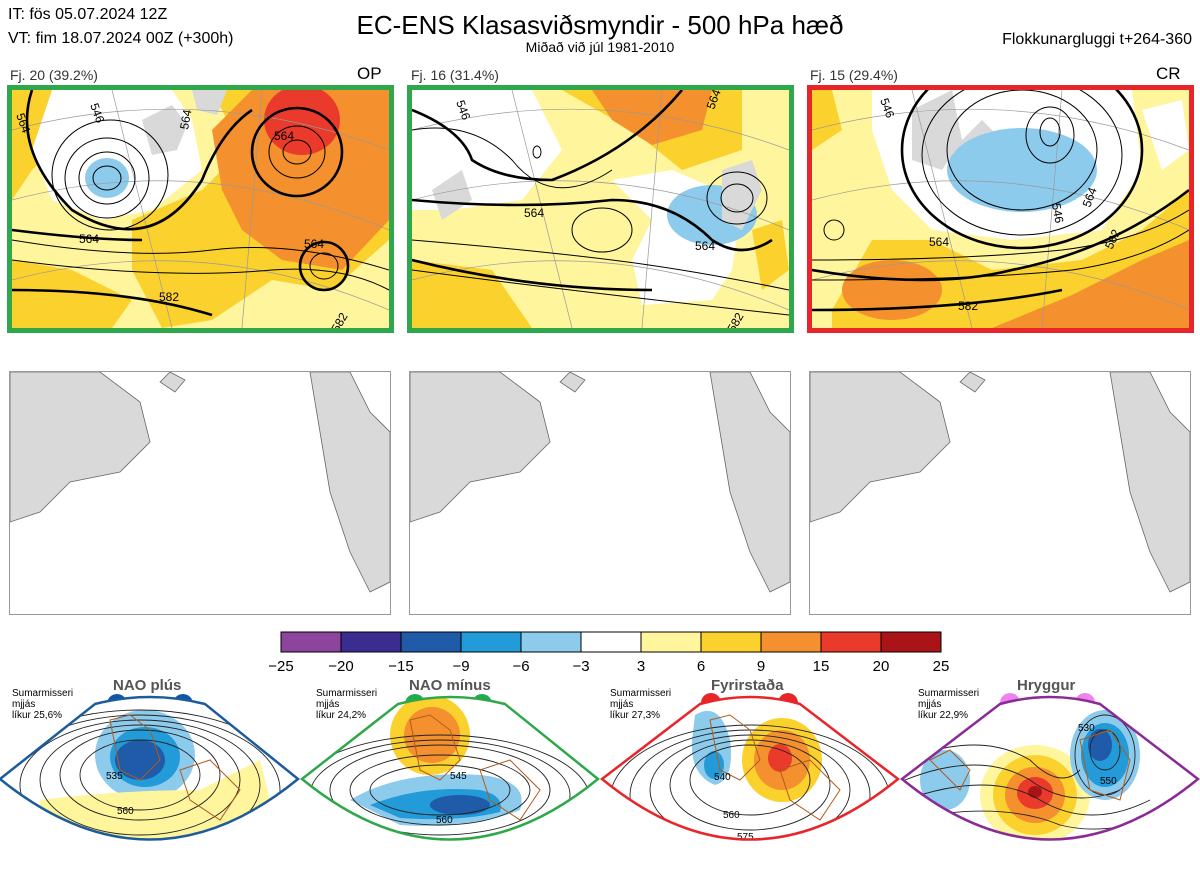 This screenshot has height=871, width=1200. What do you see at coordinates (341, 715) in the screenshot?
I see `regime-2-prob: líkur 24,2%` at bounding box center [341, 715].